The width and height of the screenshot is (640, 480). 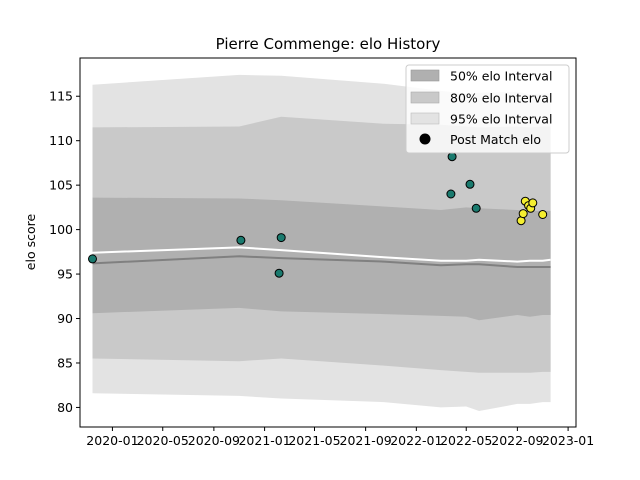 What do you see at coordinates (214, 440) in the screenshot?
I see `x-tick-label: 2020-09` at bounding box center [214, 440].